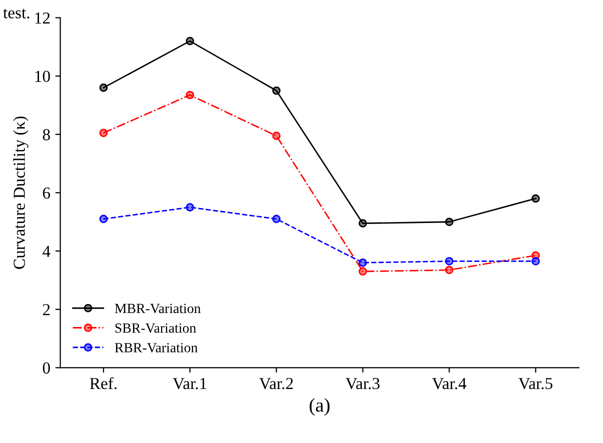 This screenshot has height=443, width=603. Describe the element at coordinates (276, 384) in the screenshot. I see `x-tick-label: Var.2` at that location.